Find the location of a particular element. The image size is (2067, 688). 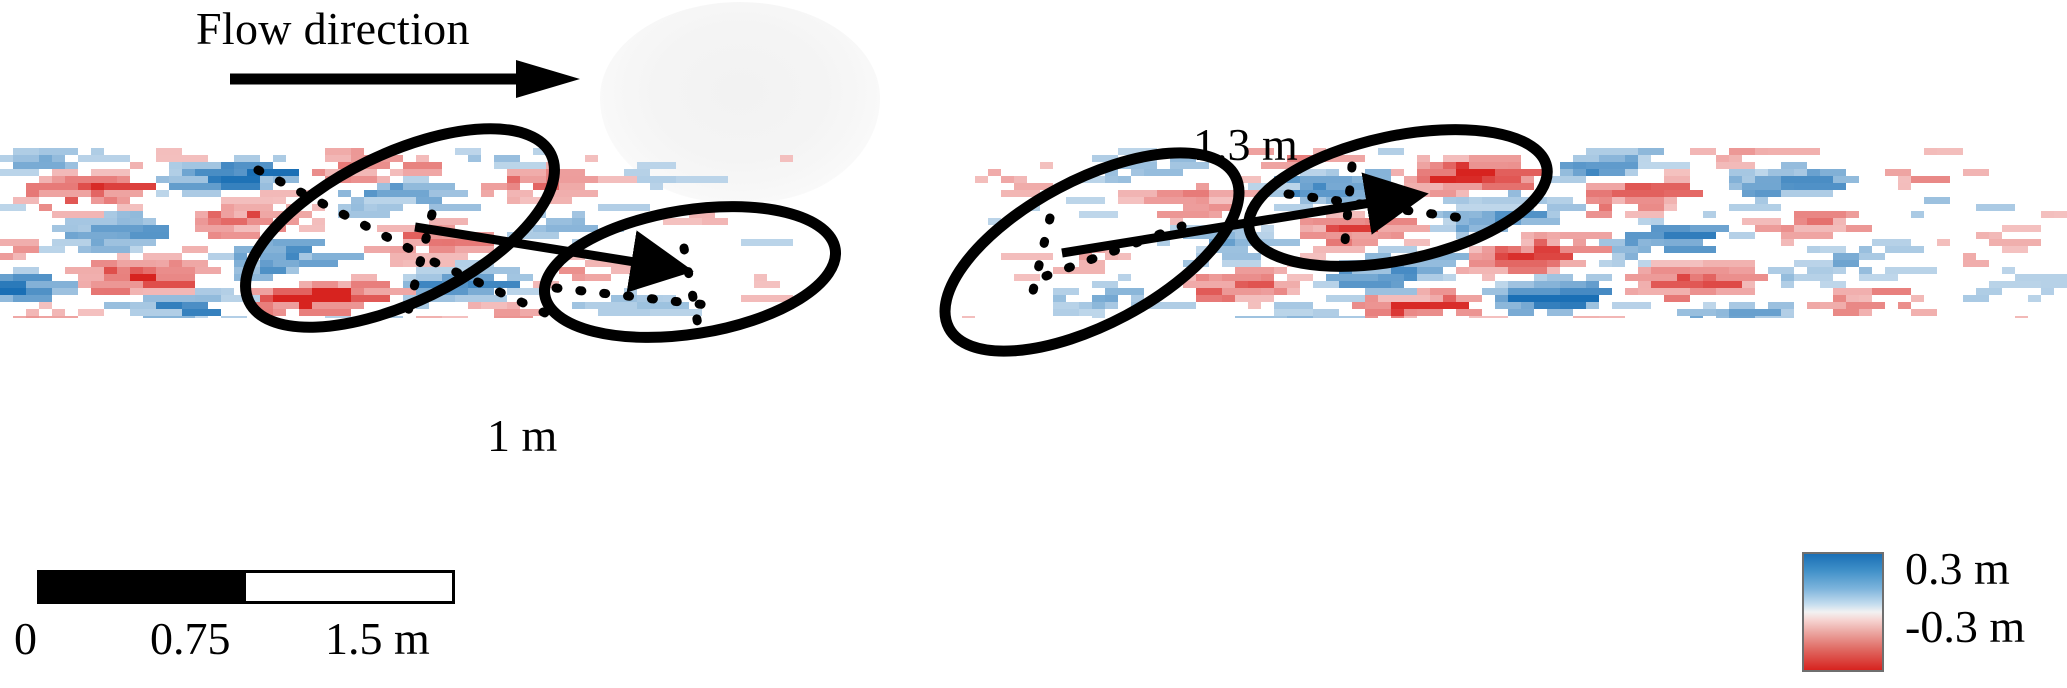

flow-direction-label: Flow direction is located at coordinates (333, 28).